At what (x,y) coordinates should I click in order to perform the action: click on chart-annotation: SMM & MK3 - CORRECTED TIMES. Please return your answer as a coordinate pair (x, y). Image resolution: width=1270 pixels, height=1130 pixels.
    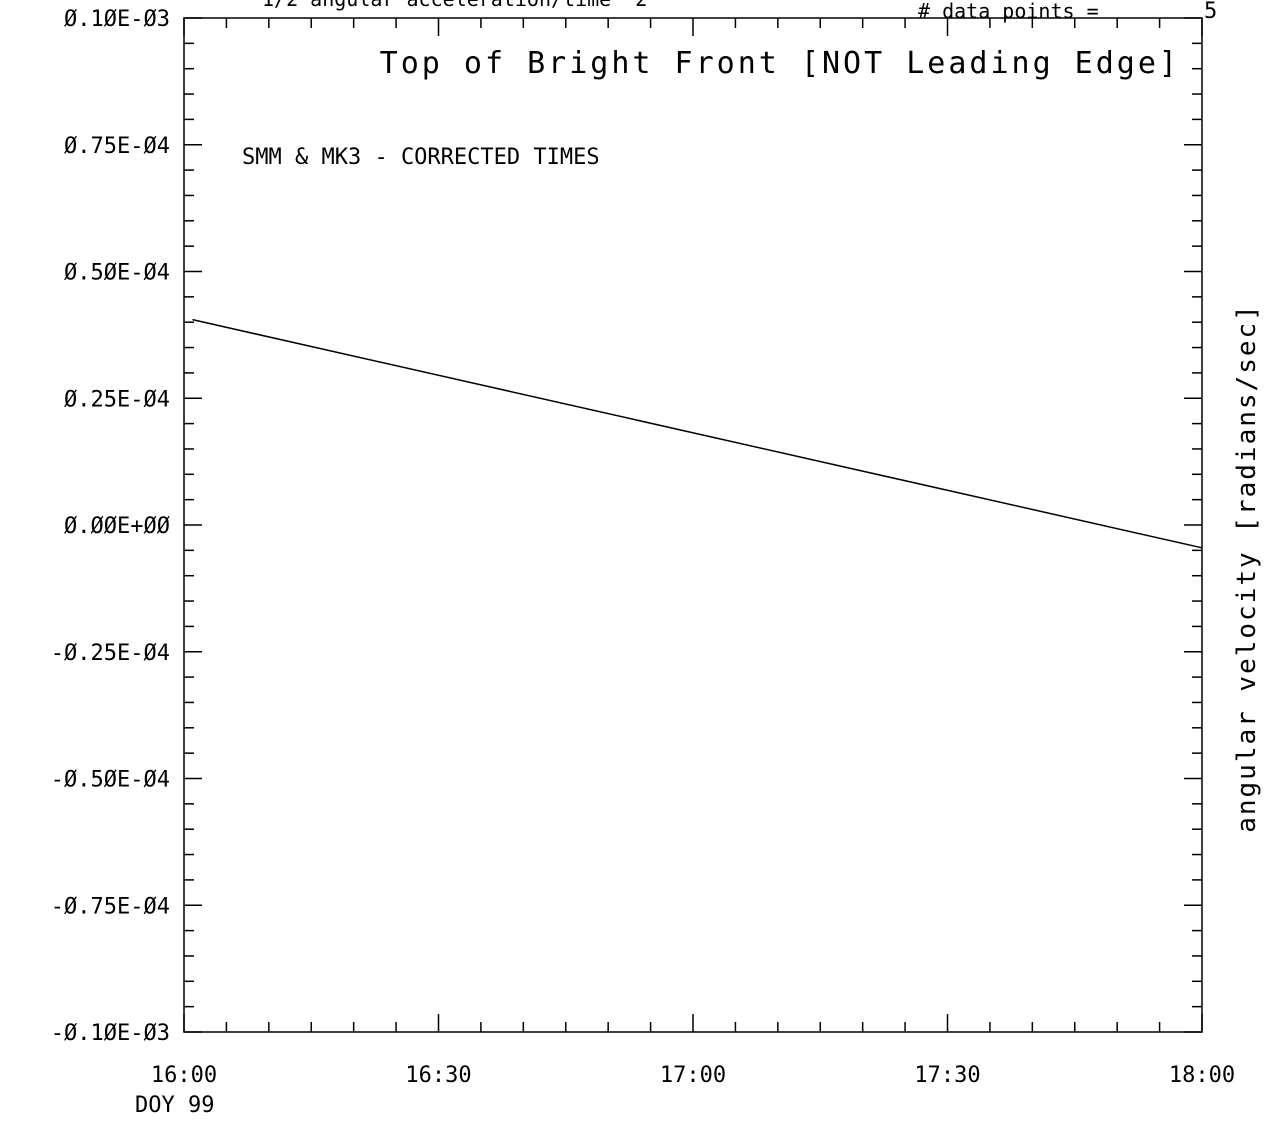
    Looking at the image, I should click on (421, 157).